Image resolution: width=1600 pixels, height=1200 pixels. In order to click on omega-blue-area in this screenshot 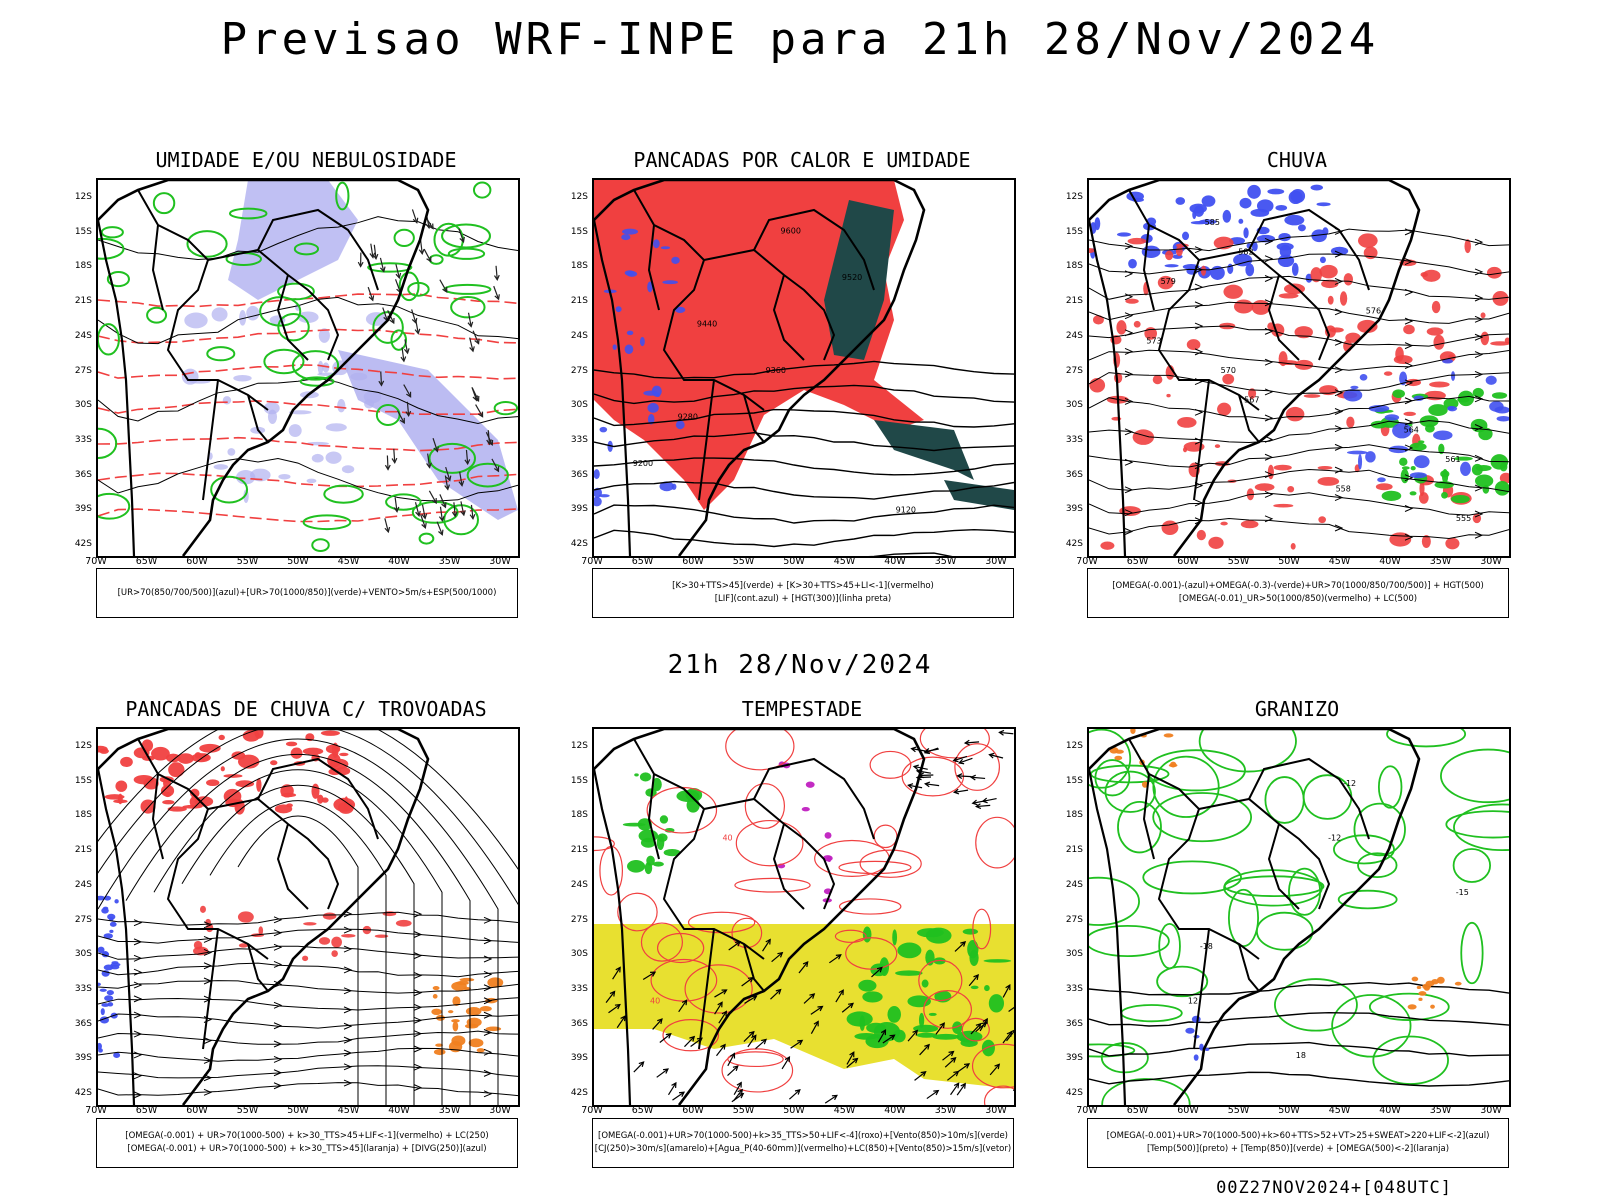, I will do `click(1243, 260)`.